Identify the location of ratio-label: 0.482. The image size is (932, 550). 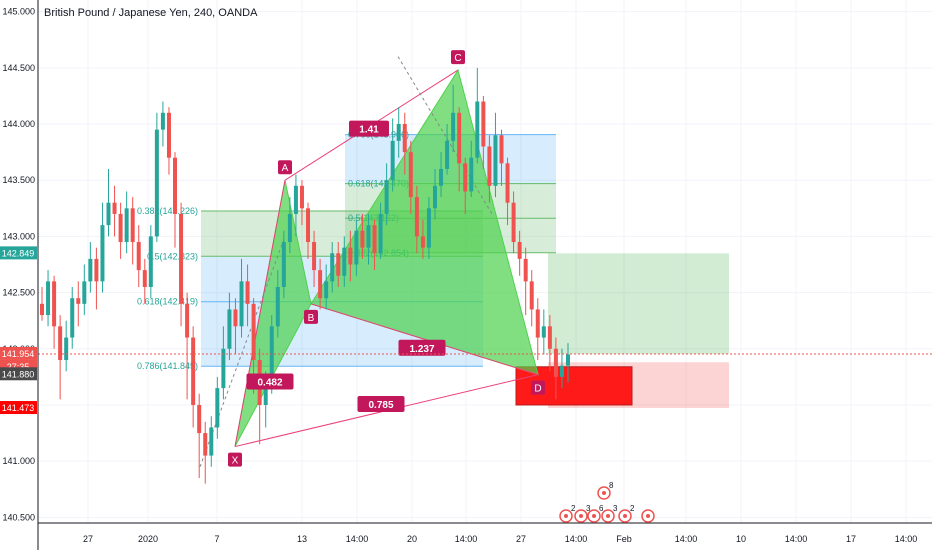
(270, 381).